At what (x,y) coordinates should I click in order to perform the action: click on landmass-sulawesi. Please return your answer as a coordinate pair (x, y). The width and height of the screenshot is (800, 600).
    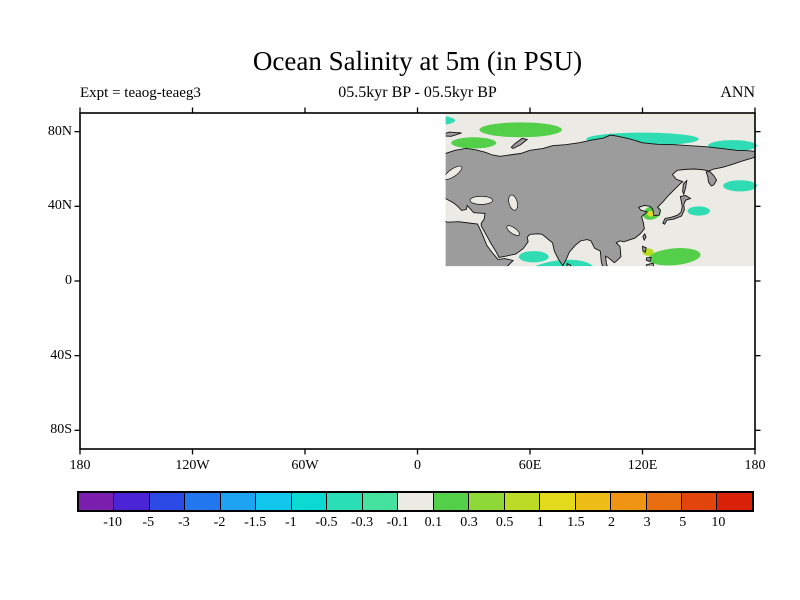
    Looking at the image, I should click on (644, 285).